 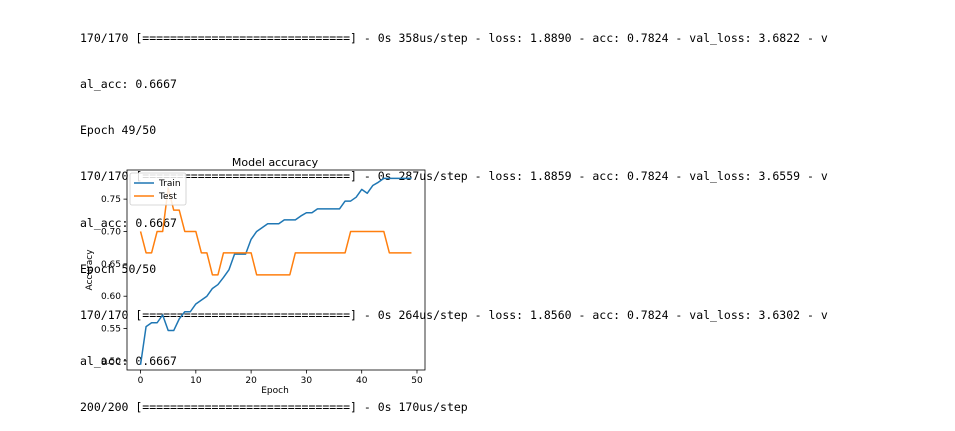 What do you see at coordinates (90, 270) in the screenshot?
I see `y-axis-label: Accuracy` at bounding box center [90, 270].